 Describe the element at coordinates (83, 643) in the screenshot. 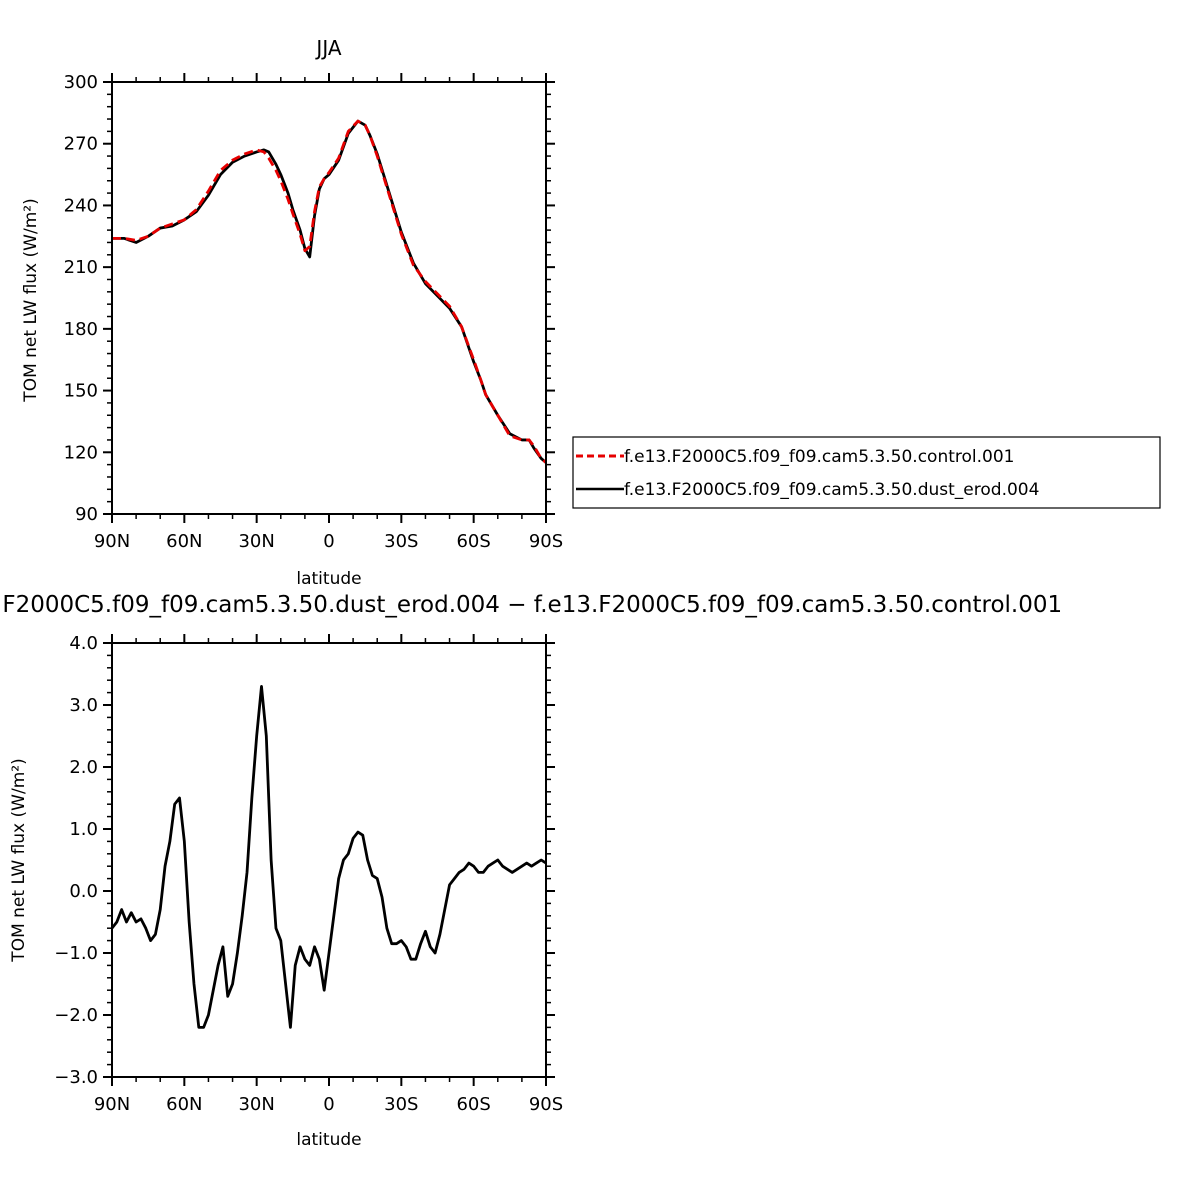

I see `bottom-ytick-label: 4.0` at that location.